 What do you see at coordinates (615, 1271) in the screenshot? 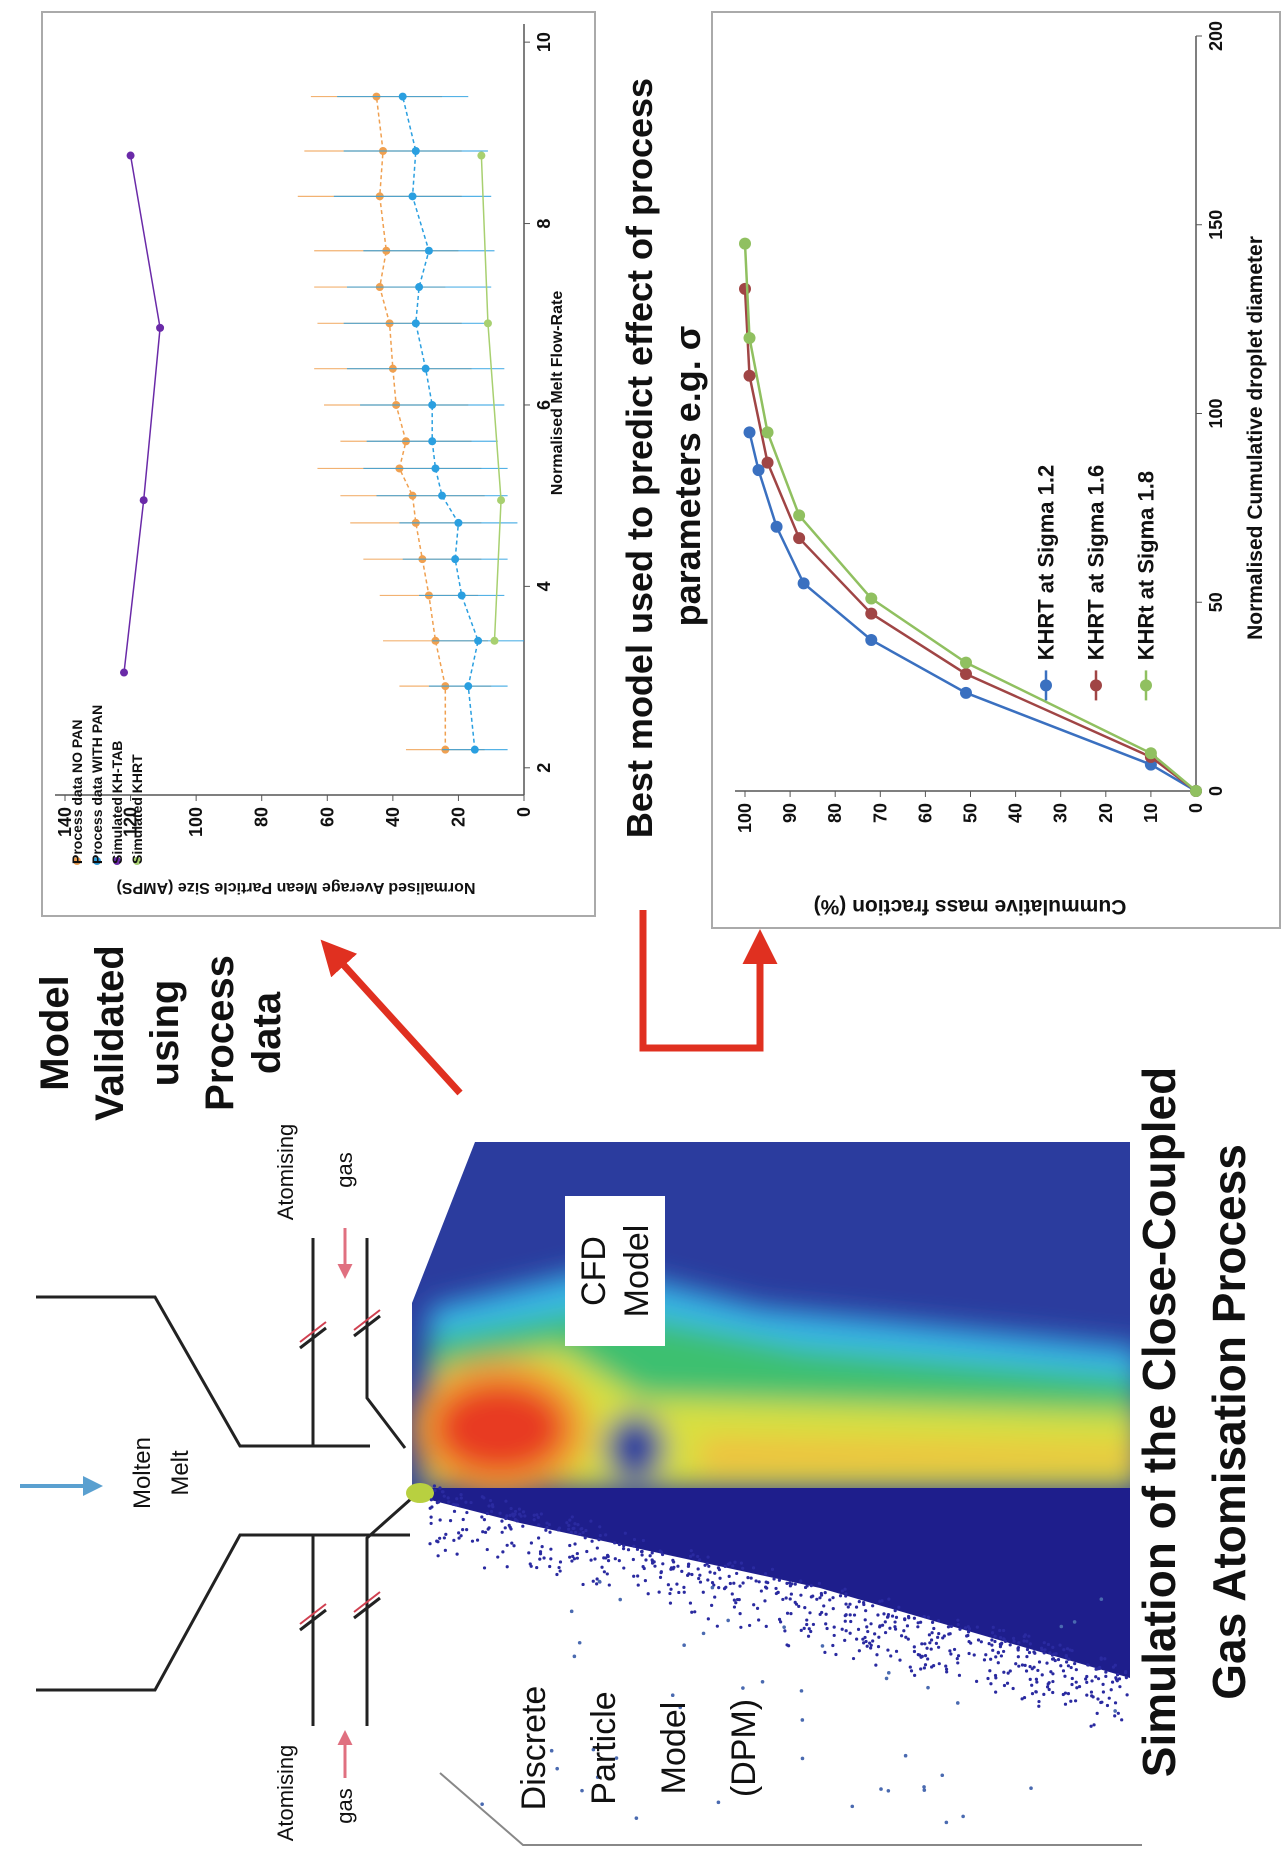
I see `cfd-label-box` at bounding box center [615, 1271].